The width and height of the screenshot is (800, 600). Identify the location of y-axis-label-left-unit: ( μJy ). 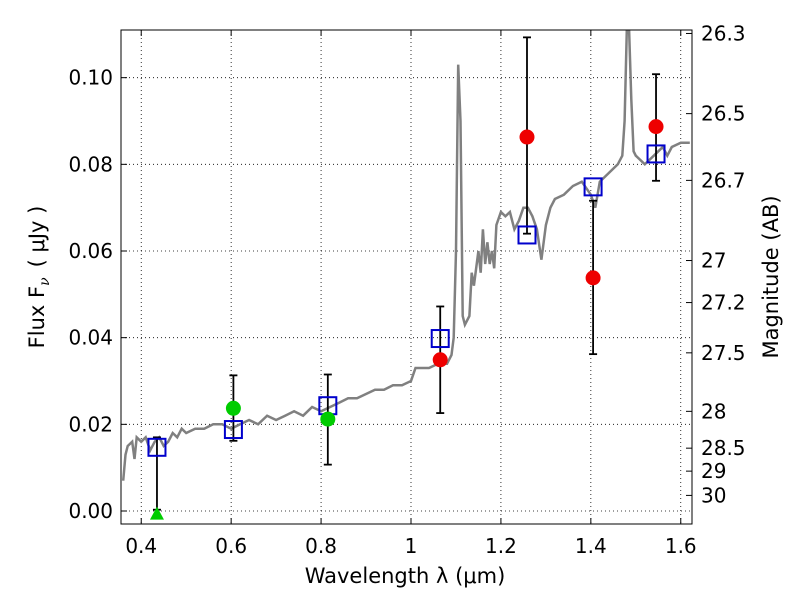
(37, 237).